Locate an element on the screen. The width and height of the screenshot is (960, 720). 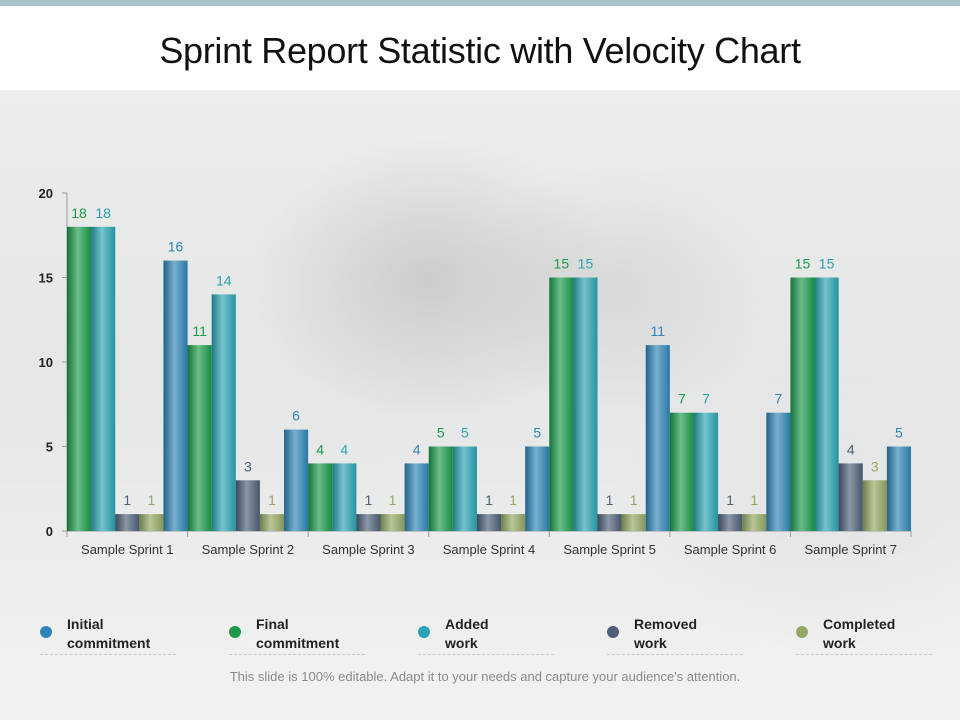
y-tick-label: 10 is located at coordinates (46, 362).